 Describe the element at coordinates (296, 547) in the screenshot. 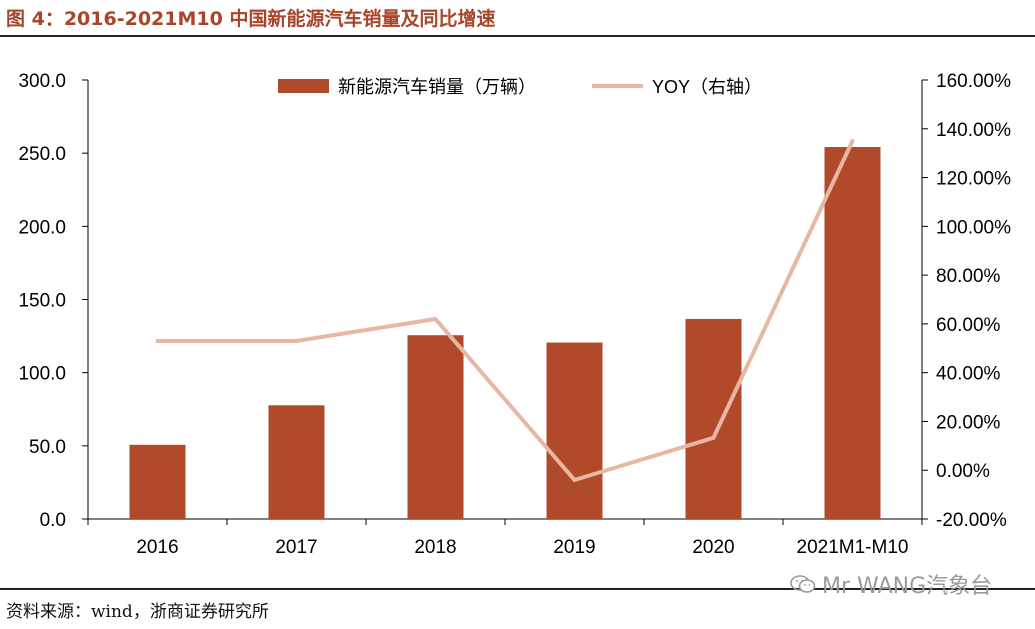

I see `x-tick-label: 2017` at that location.